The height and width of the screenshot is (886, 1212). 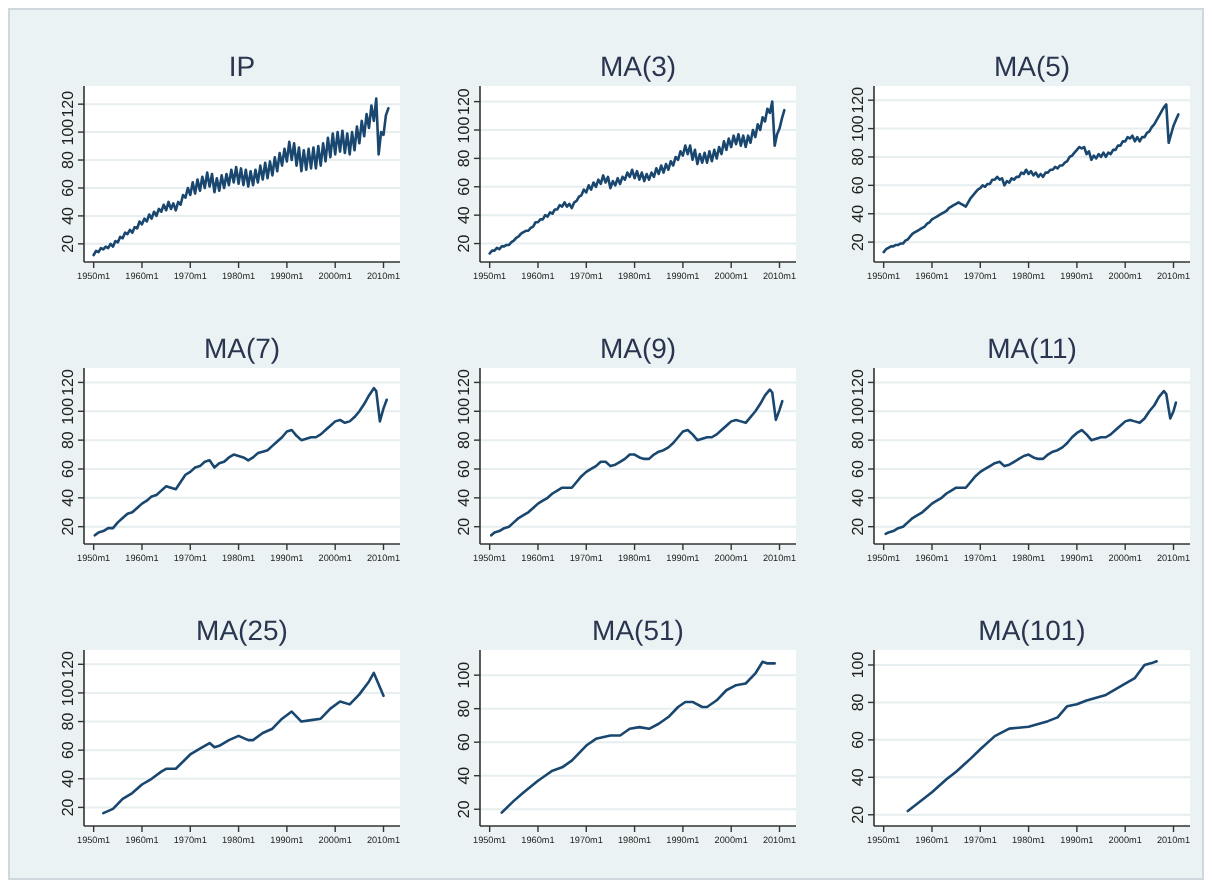 I want to click on chart-title: MA(11), so click(x=1032, y=348).